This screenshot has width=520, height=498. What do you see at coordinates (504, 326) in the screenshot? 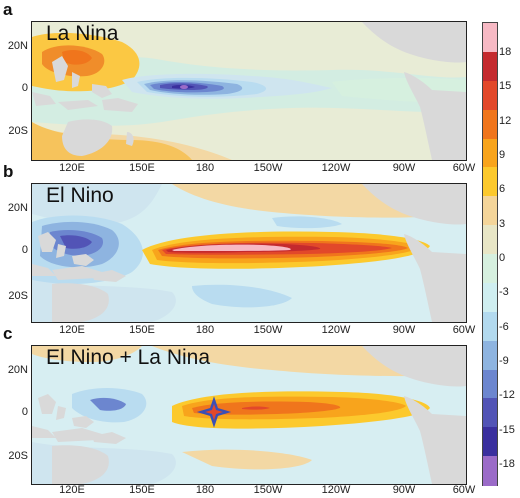
I see `colorbar-tick-label: -6` at bounding box center [504, 326].